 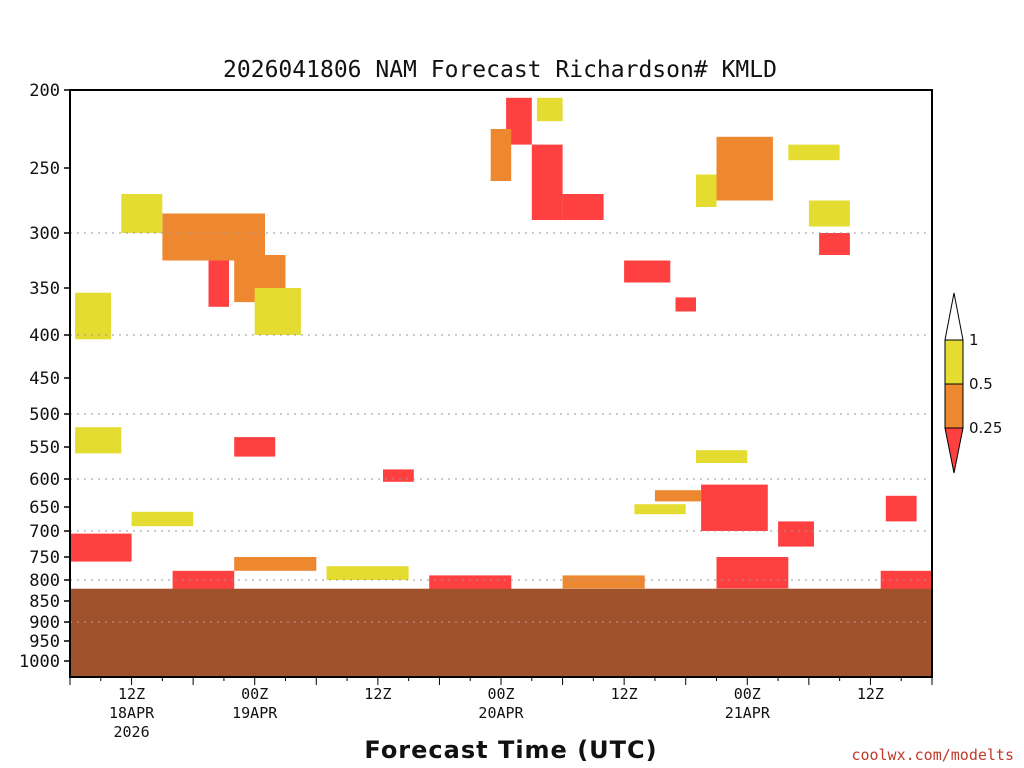 What do you see at coordinates (954, 406) in the screenshot?
I see `legend-swatch-0.25-0.5` at bounding box center [954, 406].